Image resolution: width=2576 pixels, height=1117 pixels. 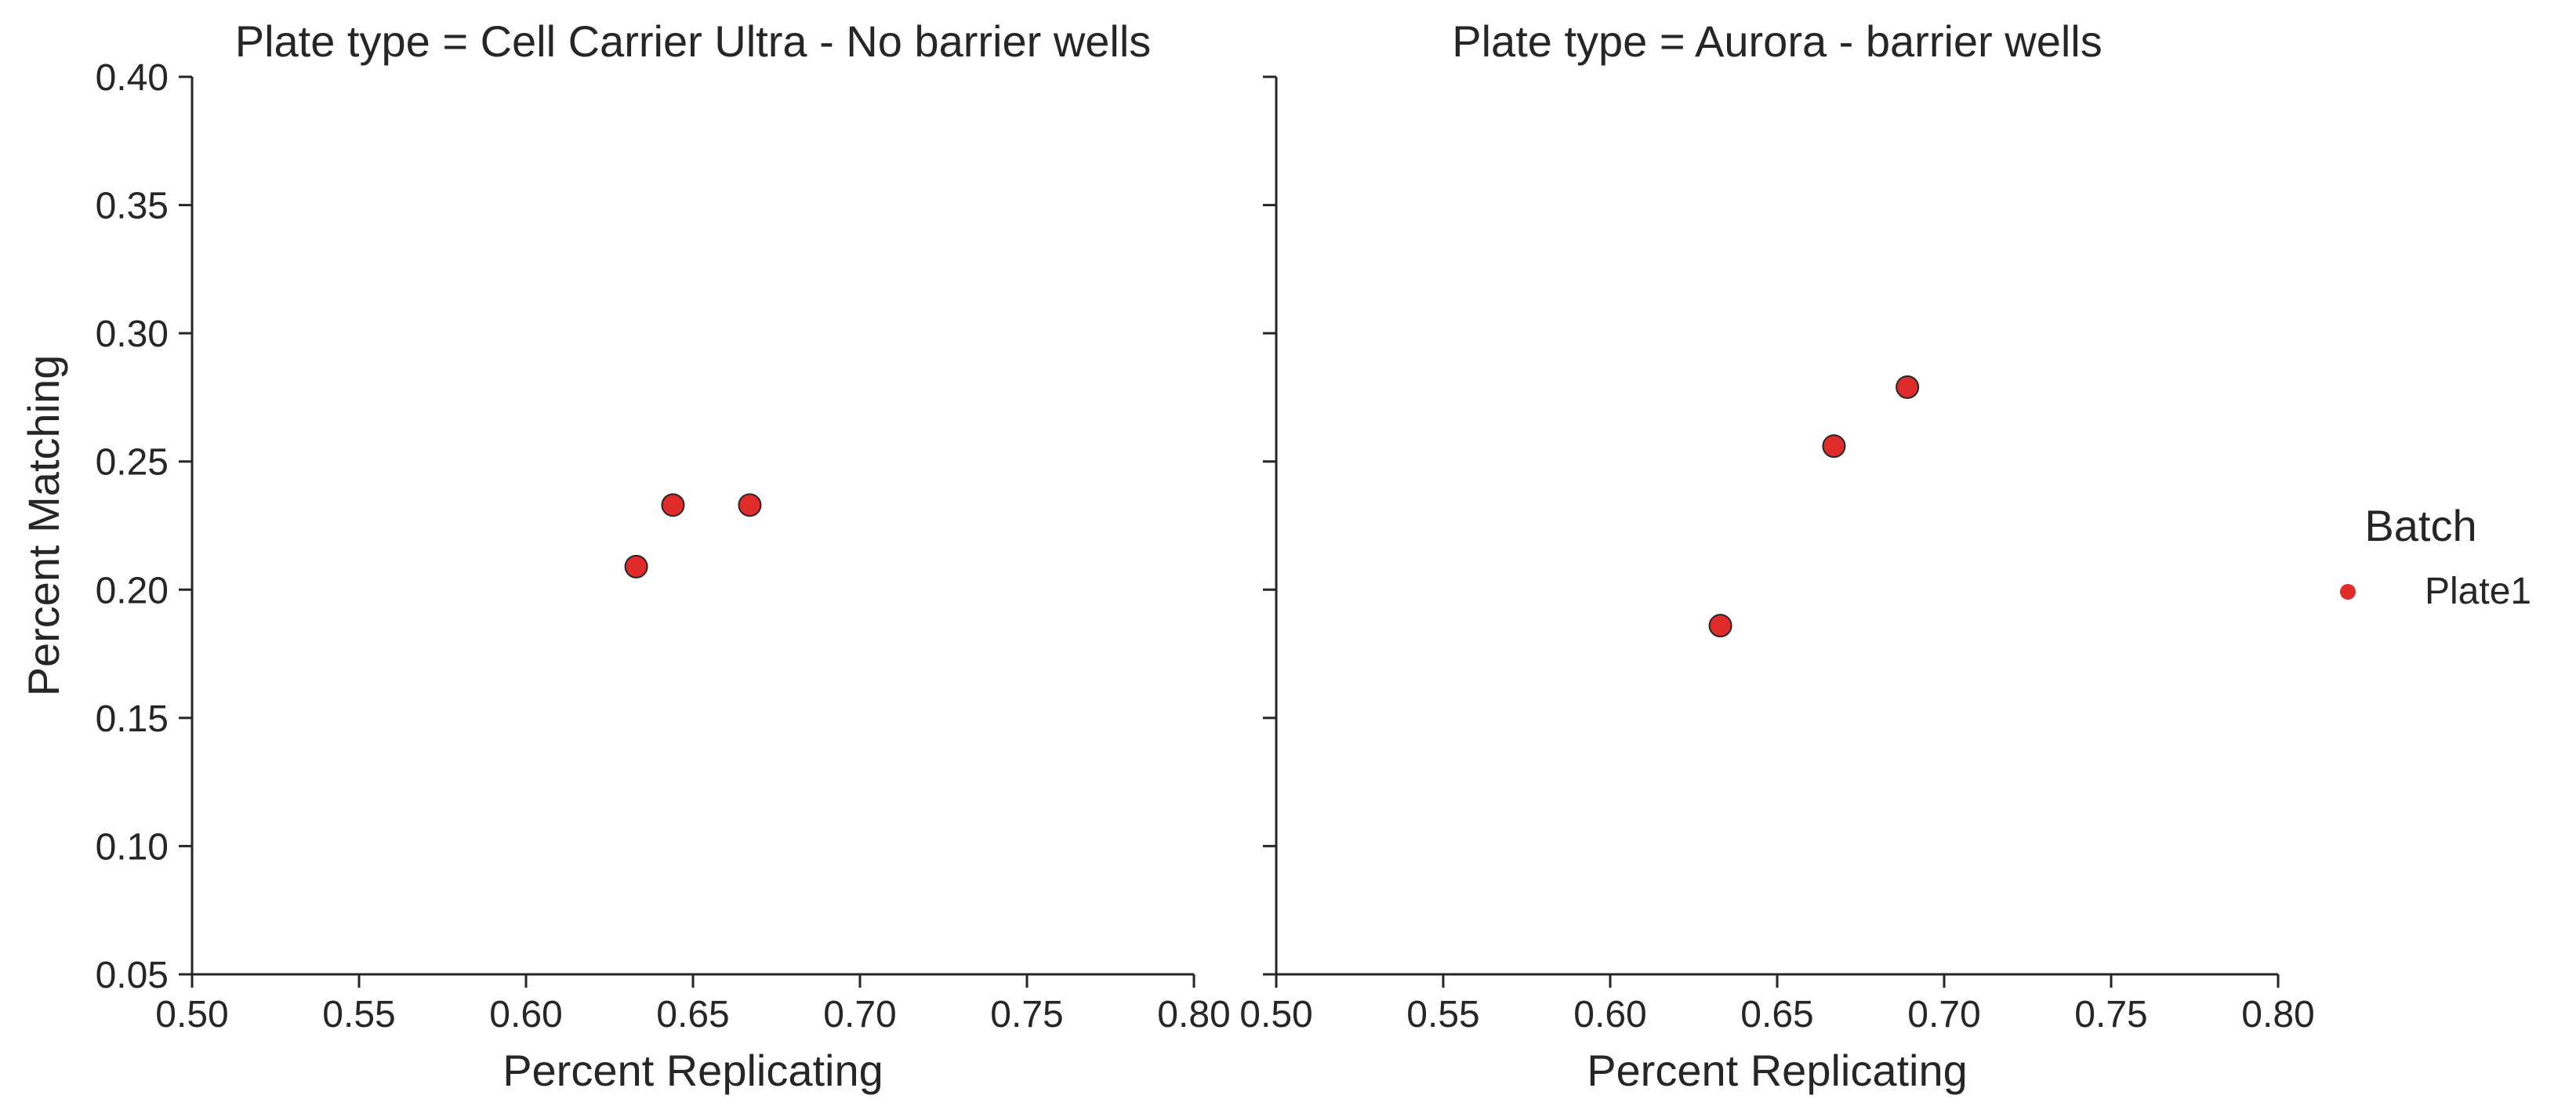 I want to click on y-tick-label: 0.40, so click(x=132, y=78).